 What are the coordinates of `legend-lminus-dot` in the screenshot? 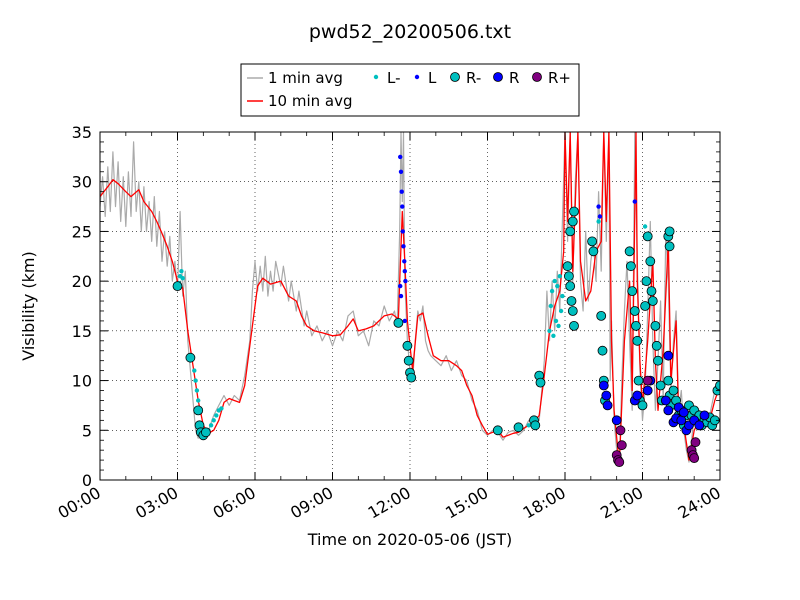 It's located at (376, 77).